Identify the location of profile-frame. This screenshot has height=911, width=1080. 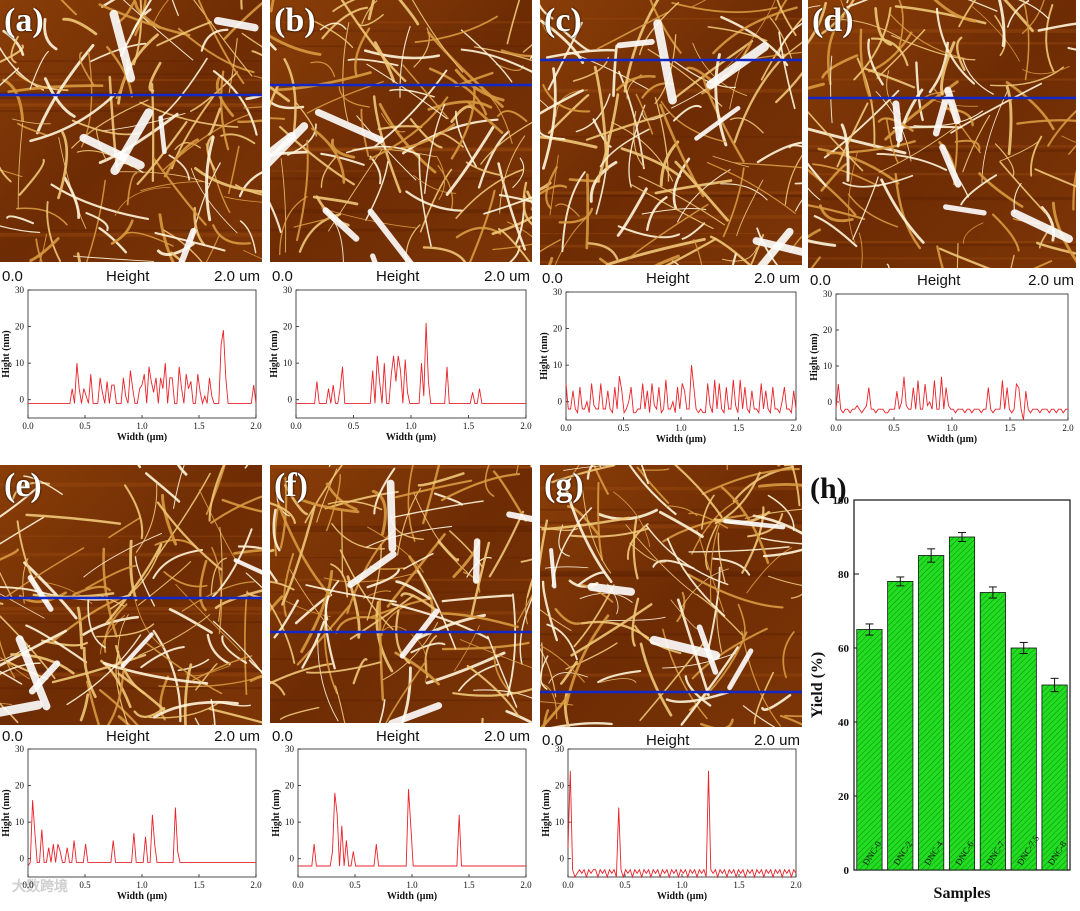
(682, 813).